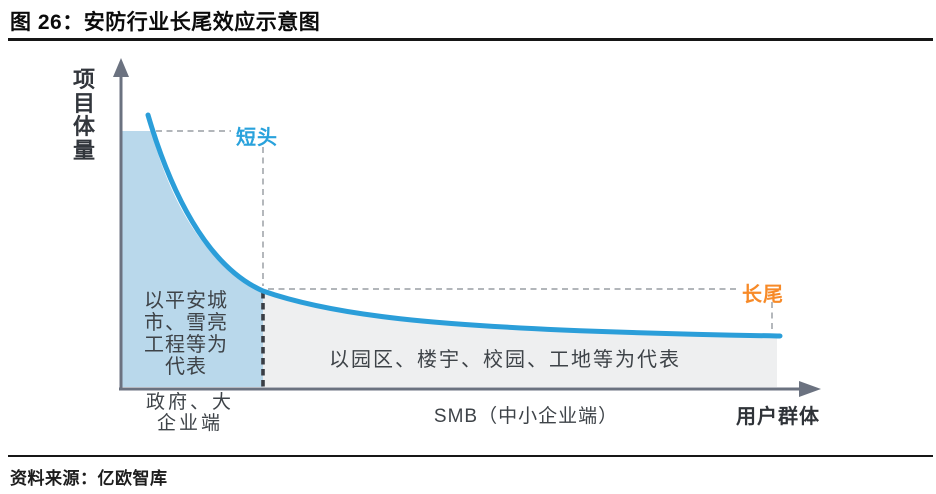 Image resolution: width=936 pixels, height=494 pixels. I want to click on long-tail-tag: 长尾, so click(763, 295).